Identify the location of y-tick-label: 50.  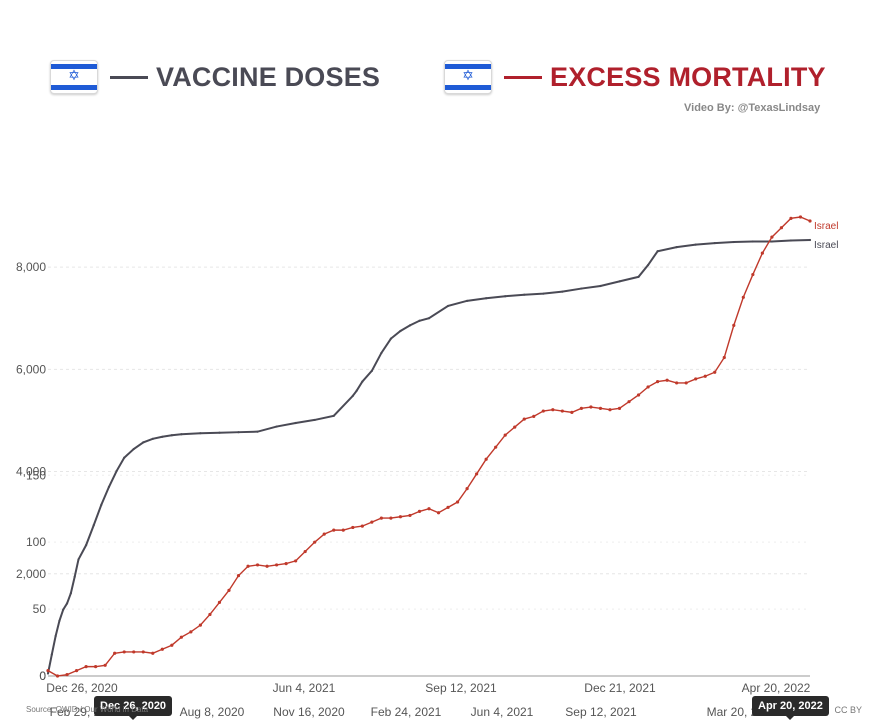
(40, 609).